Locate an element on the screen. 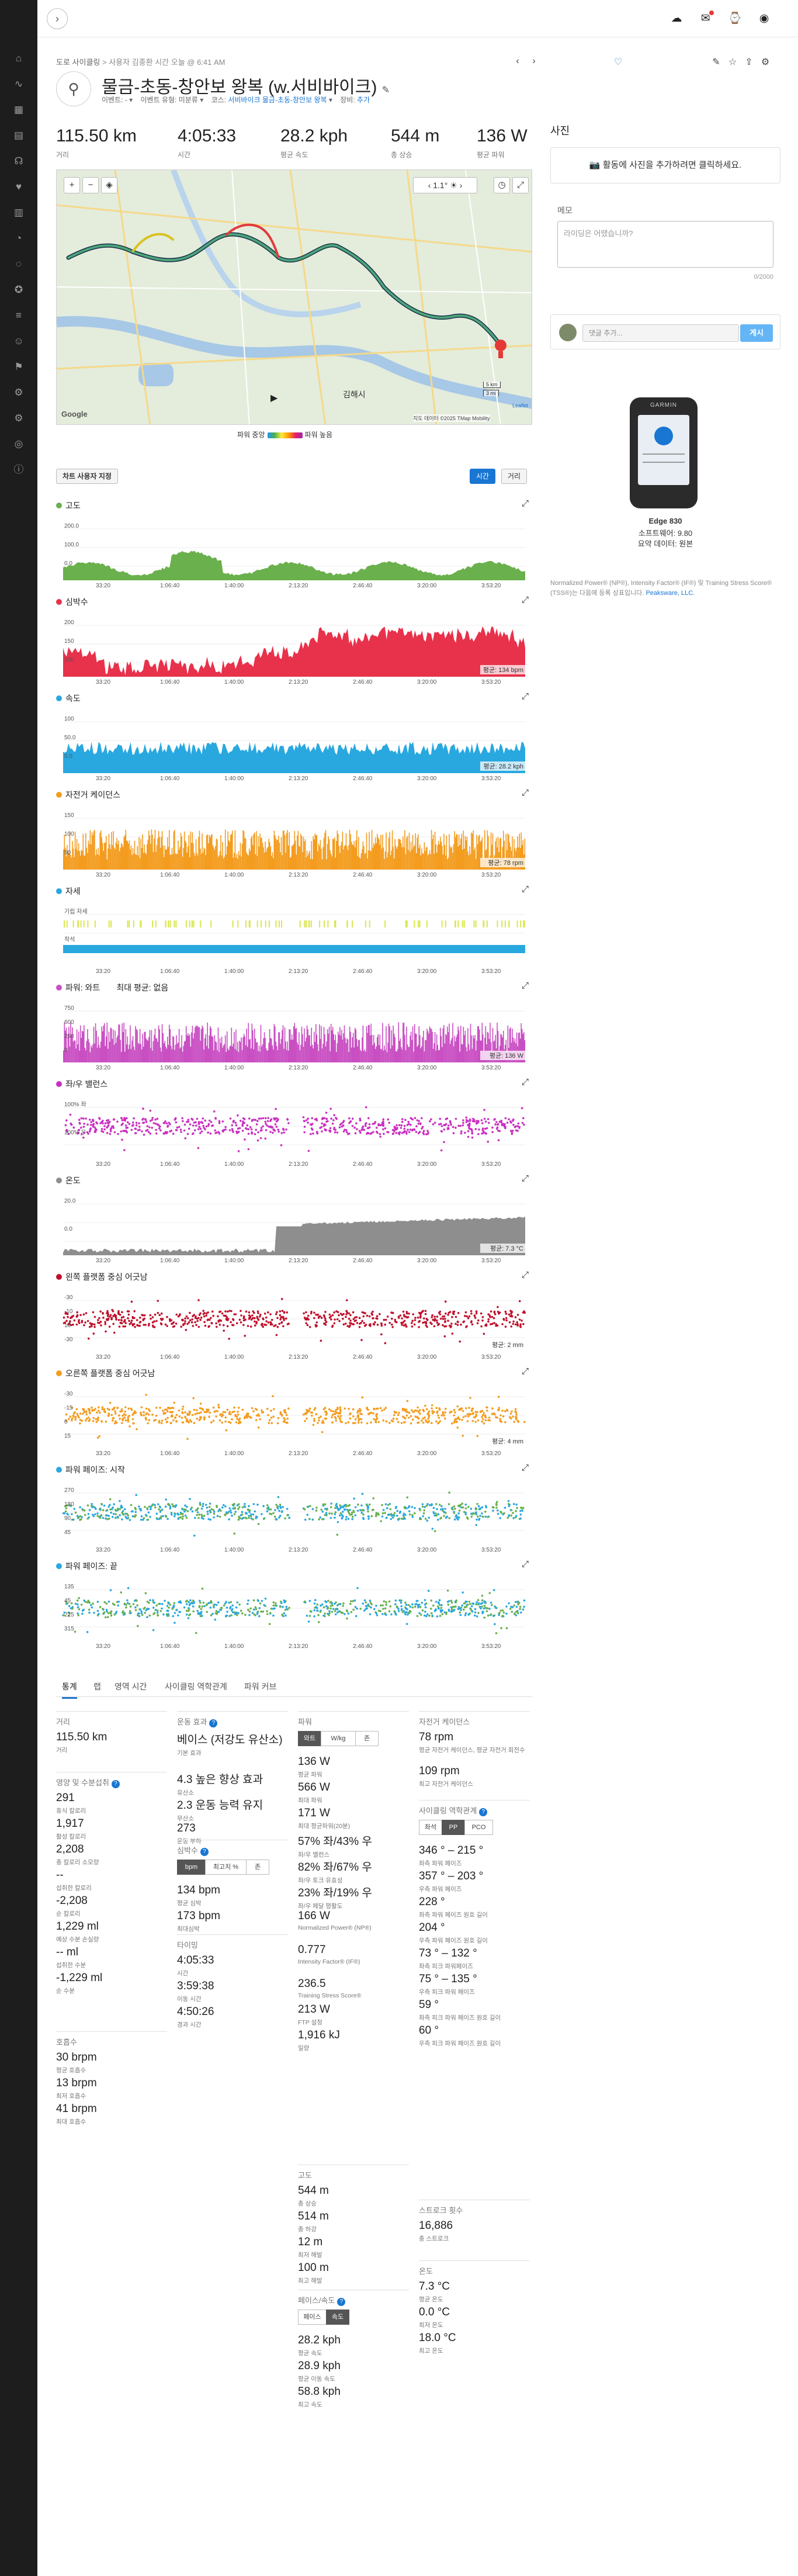 This screenshot has width=798, height=2576. avatar: ◉ is located at coordinates (764, 18).